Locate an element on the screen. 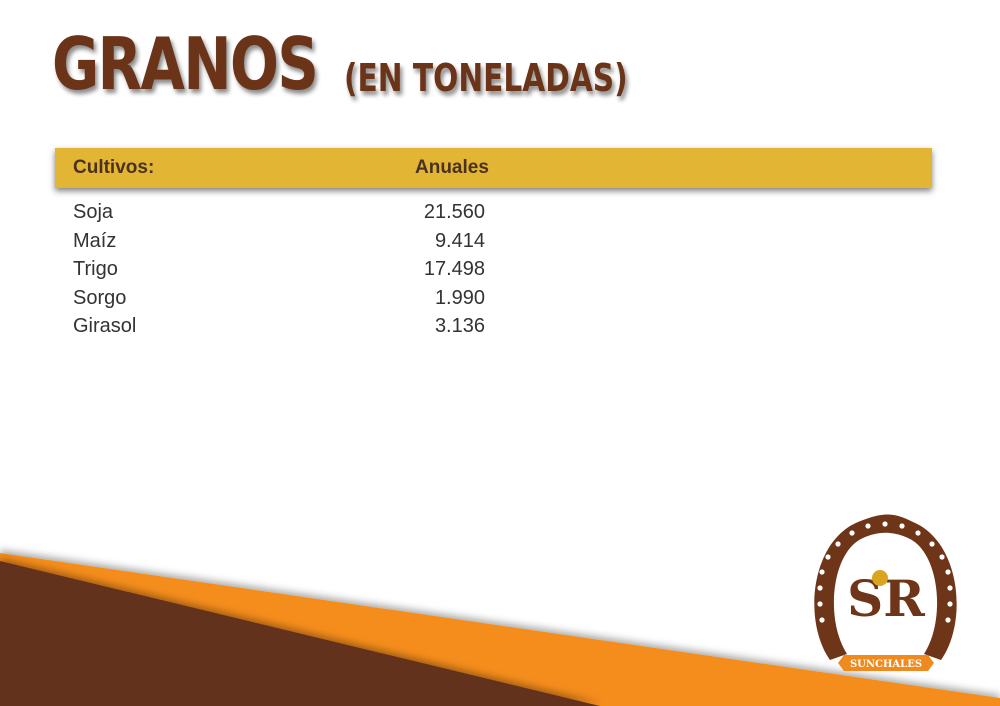  header-annual: Anuales is located at coordinates (452, 167).